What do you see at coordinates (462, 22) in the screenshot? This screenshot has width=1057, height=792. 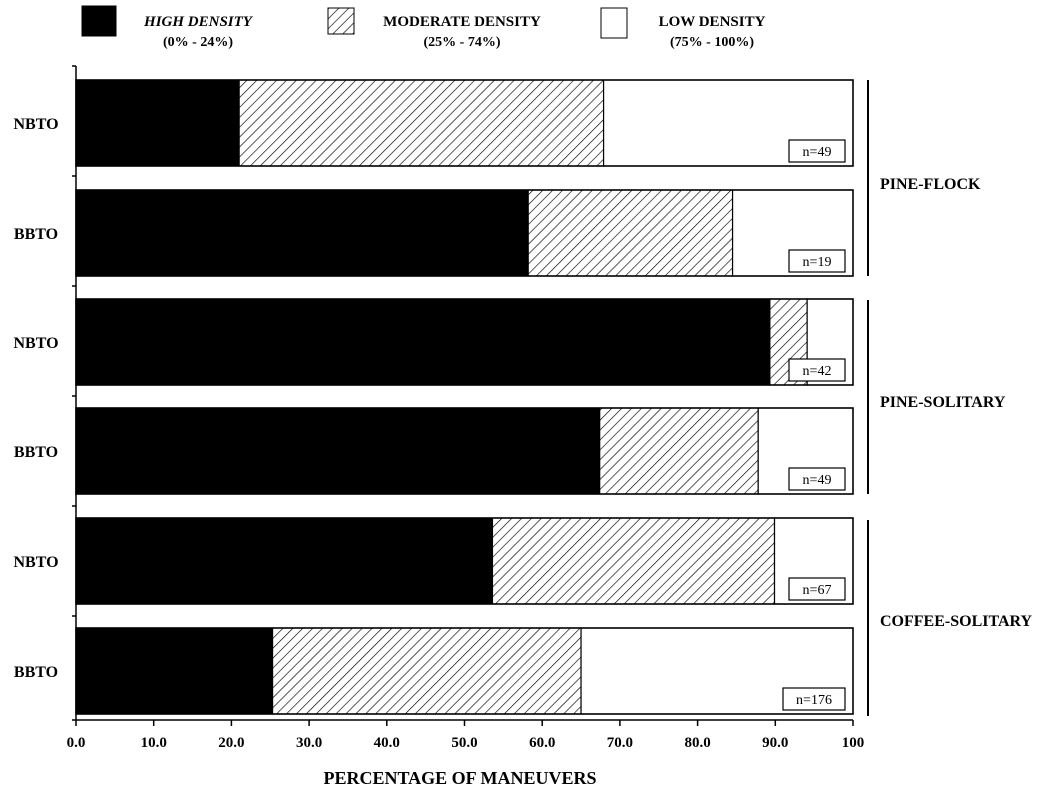 I see `legend-label-moderate-density: MODERATE DENSITY` at bounding box center [462, 22].